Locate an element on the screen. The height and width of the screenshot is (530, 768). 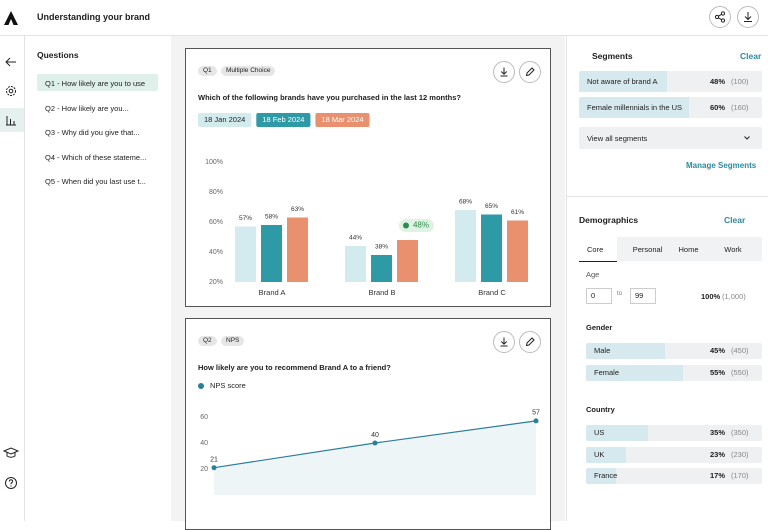
legend-label: 18 Jan 2024 is located at coordinates (224, 119).